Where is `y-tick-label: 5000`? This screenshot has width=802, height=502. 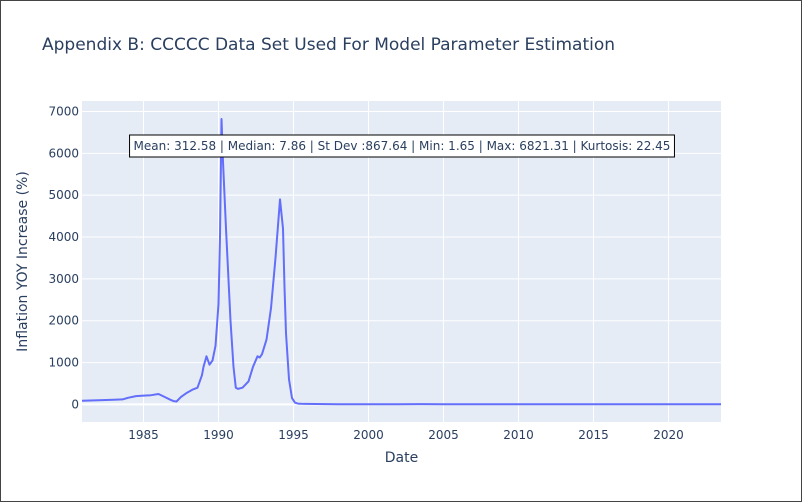 y-tick-label: 5000 is located at coordinates (63, 195).